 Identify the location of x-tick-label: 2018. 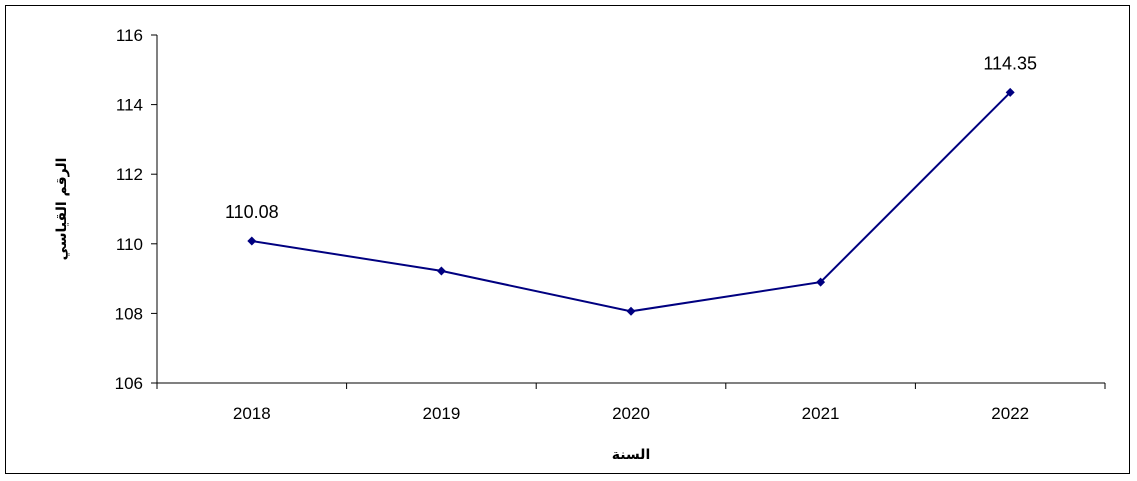
(252, 413).